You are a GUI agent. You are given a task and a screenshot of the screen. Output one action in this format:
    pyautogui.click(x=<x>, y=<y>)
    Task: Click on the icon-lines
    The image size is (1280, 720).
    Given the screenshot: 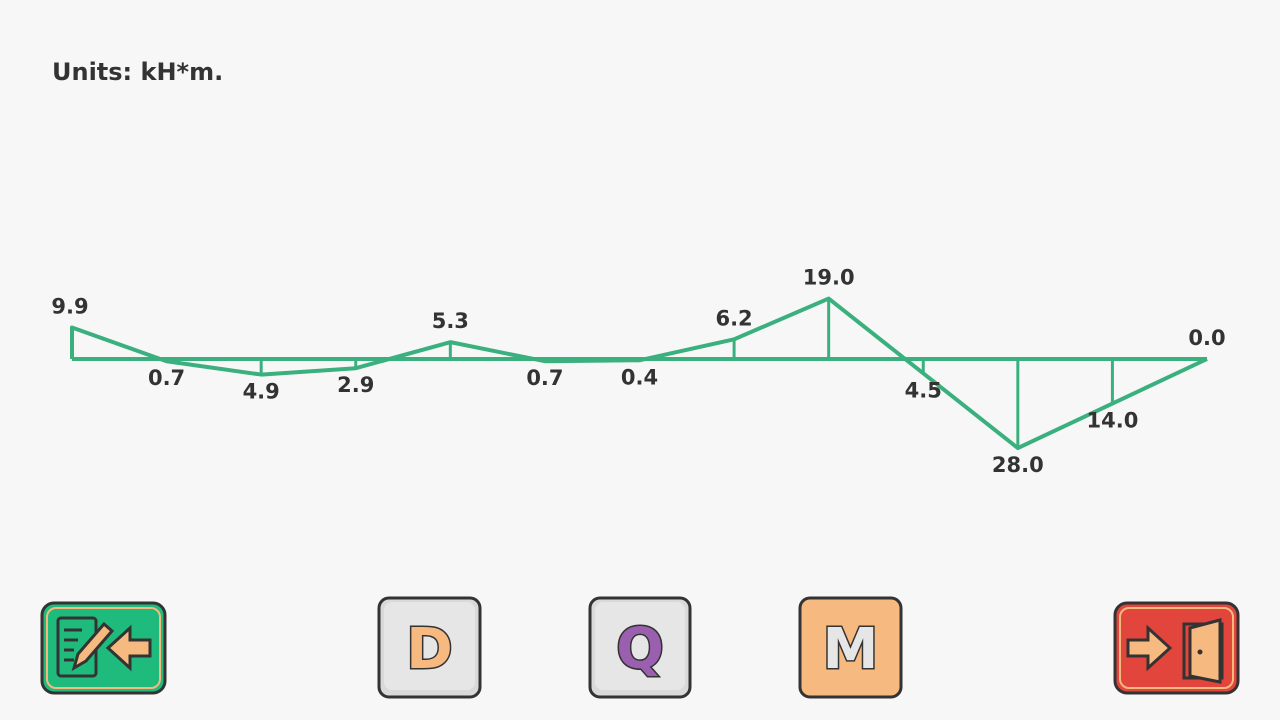 What is the action you would take?
    pyautogui.click(x=73, y=645)
    